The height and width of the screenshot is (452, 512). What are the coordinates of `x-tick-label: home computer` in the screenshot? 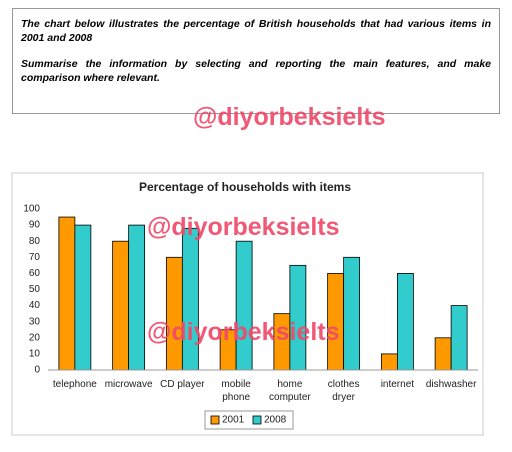 It's located at (290, 391).